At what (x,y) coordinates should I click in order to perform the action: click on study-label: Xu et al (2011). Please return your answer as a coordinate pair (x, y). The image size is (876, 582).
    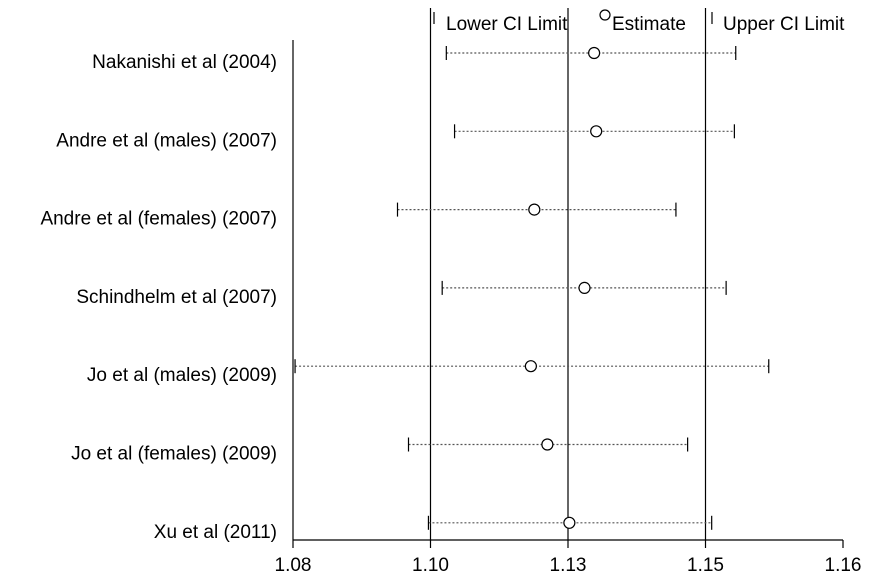
    Looking at the image, I should click on (215, 532).